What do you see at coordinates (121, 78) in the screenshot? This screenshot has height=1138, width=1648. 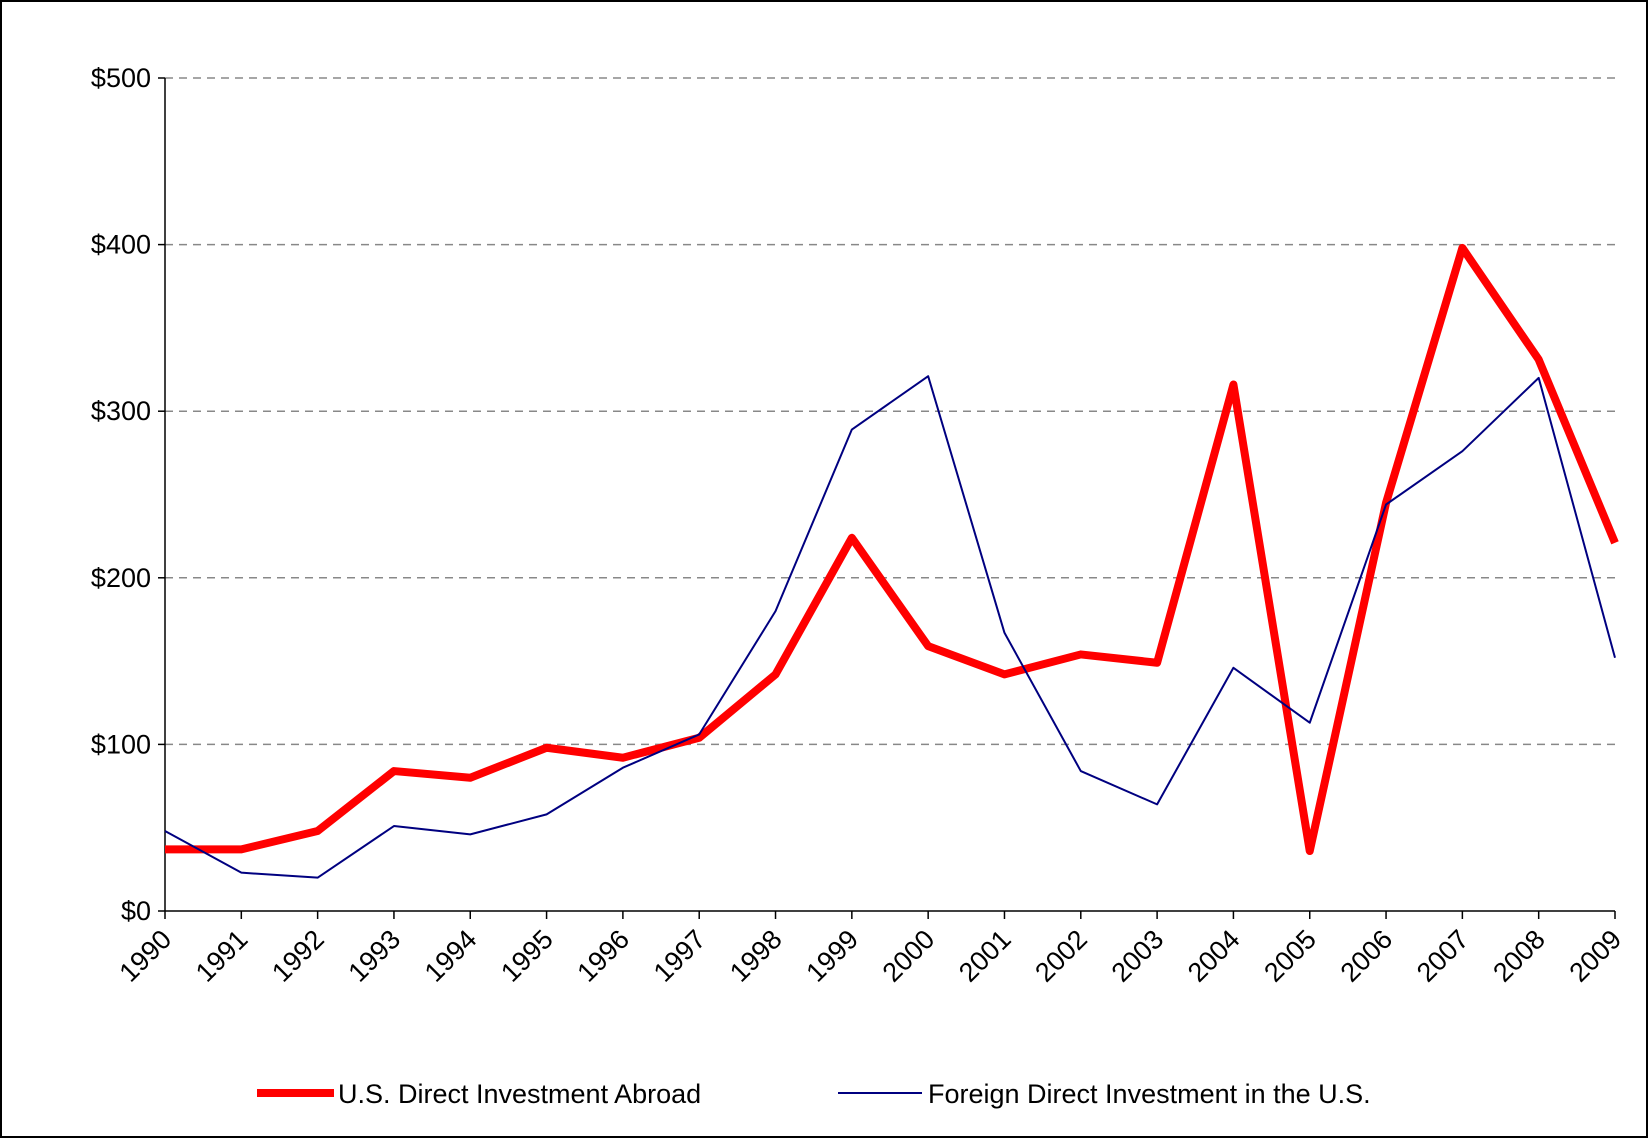 I see `y-tick-label: $500` at bounding box center [121, 78].